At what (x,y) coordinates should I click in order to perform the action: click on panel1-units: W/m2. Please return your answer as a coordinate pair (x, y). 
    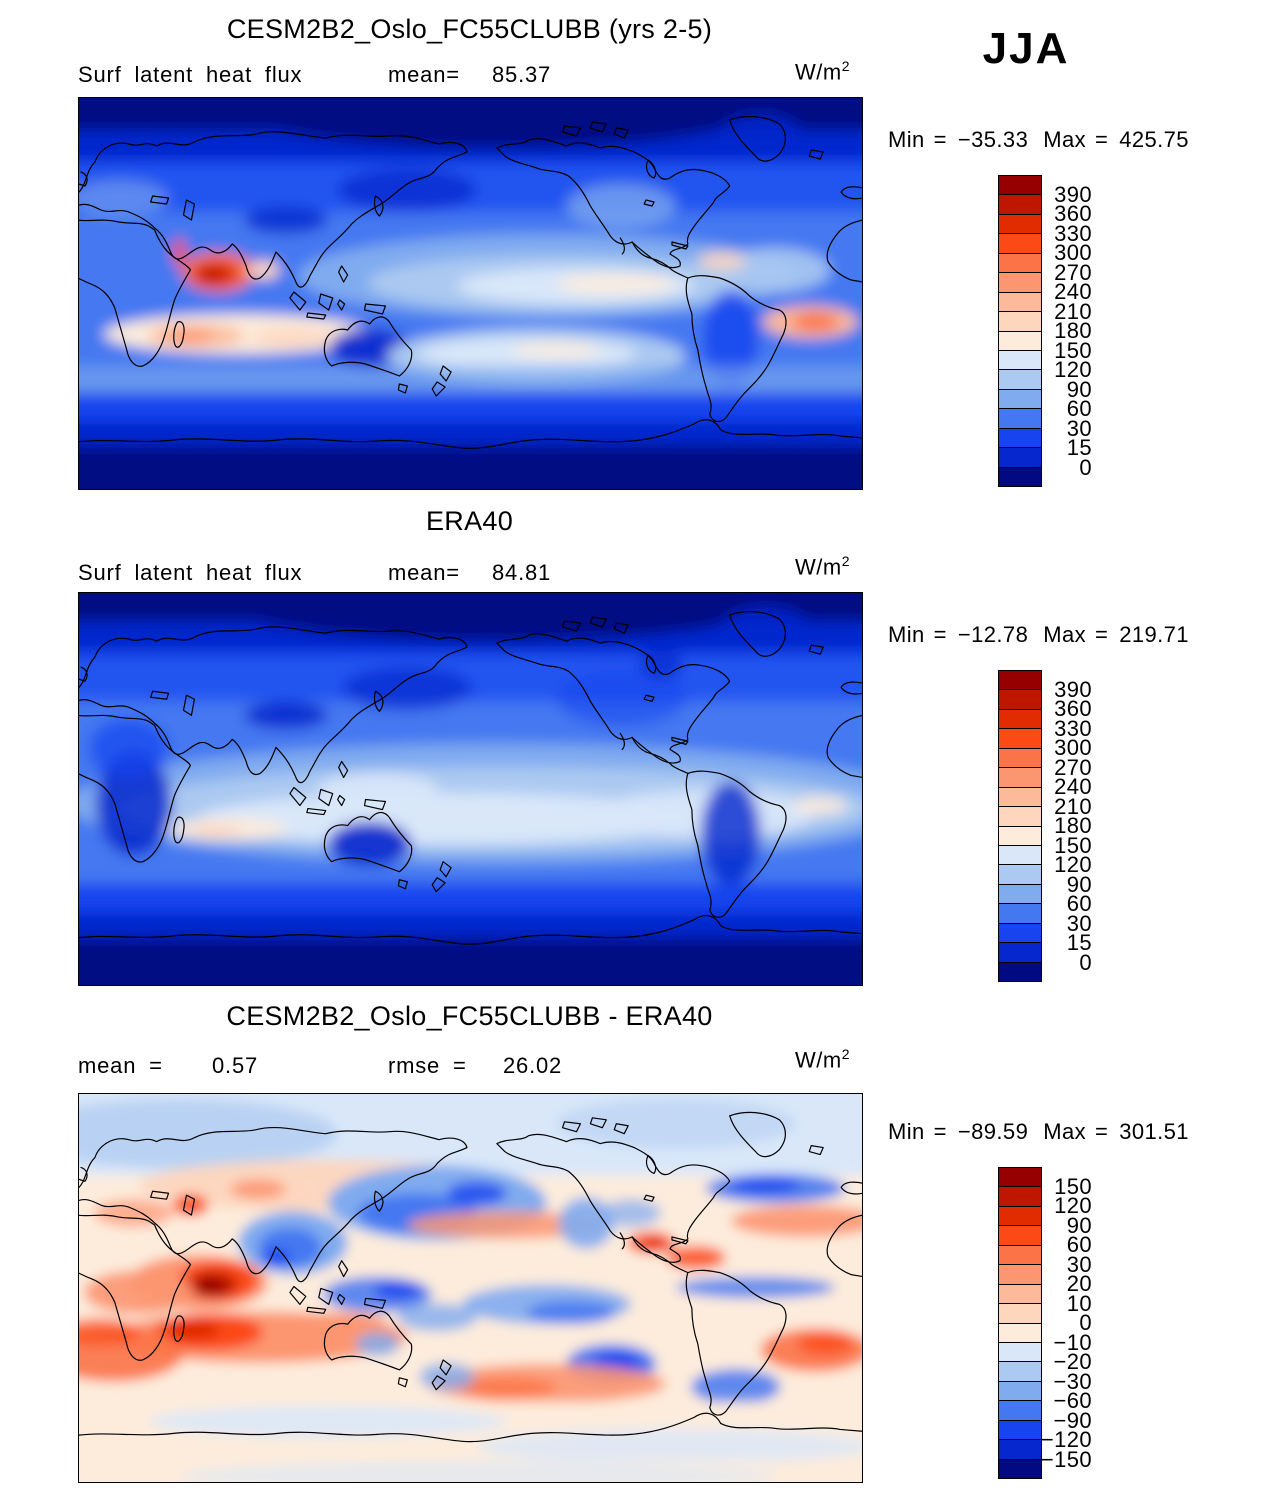
    Looking at the image, I should click on (822, 71).